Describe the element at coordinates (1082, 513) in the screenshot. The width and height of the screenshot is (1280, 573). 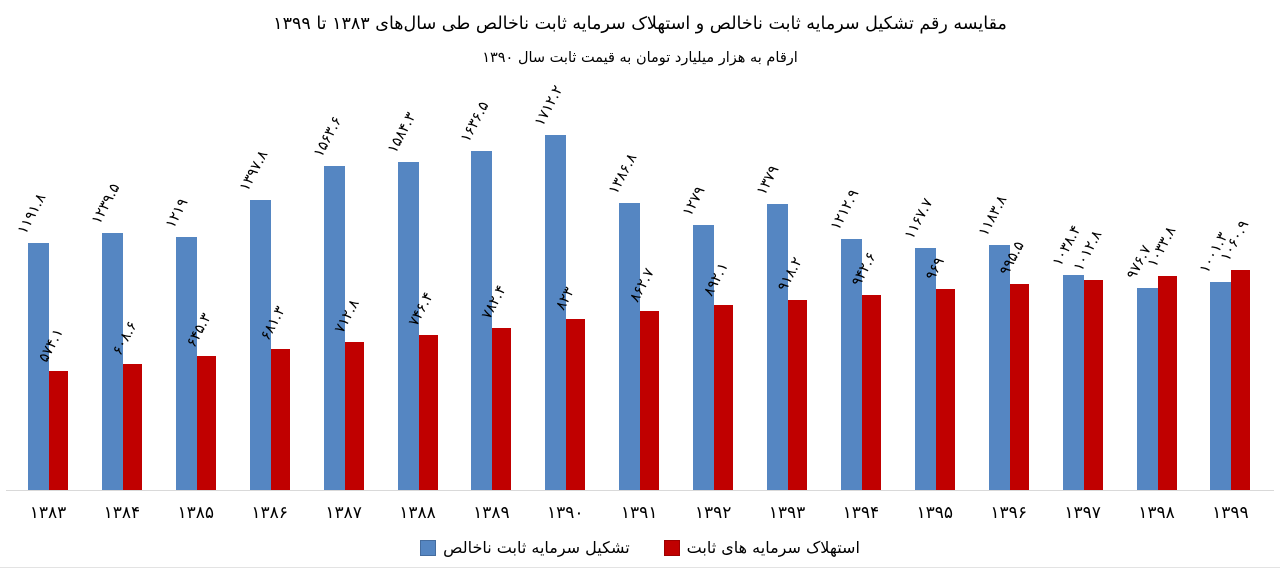
I see `x-axis-year-label: ۱۳۹۷` at that location.